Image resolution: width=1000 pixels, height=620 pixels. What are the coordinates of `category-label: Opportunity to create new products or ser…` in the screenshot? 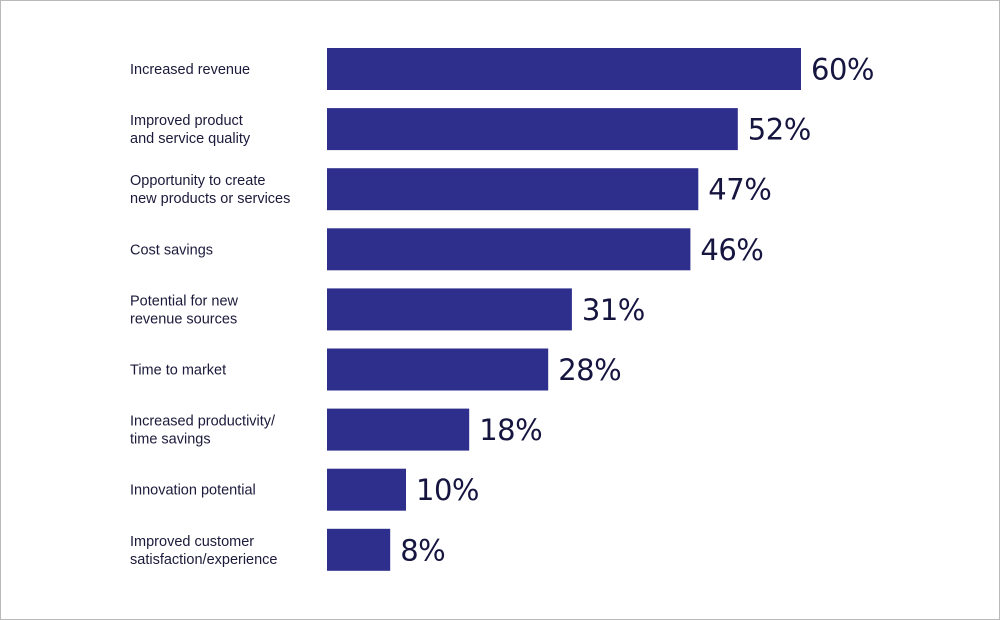 It's located at (210, 190).